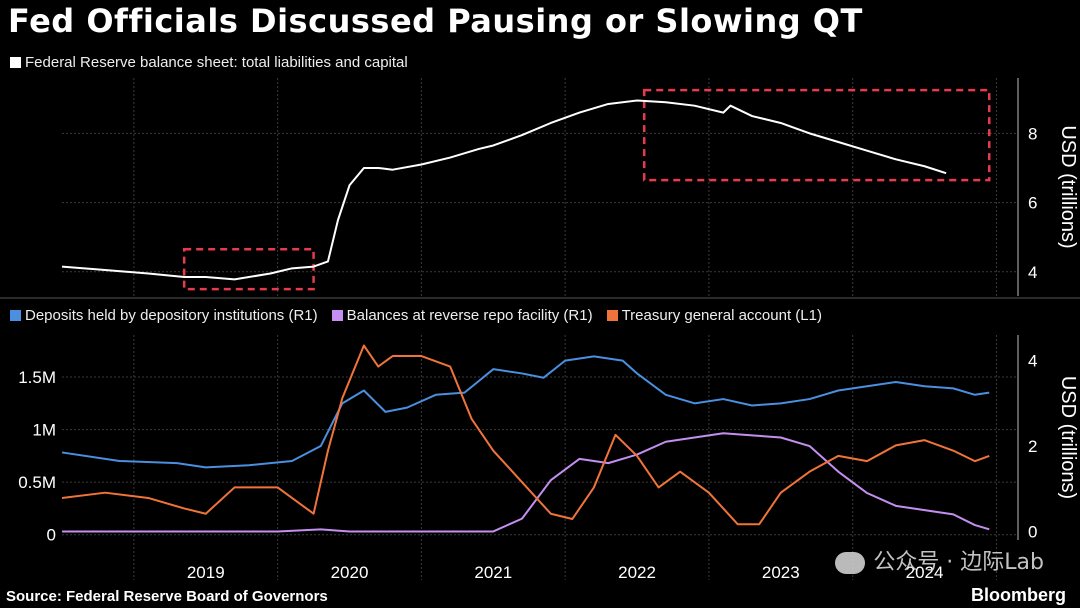 This screenshot has width=1080, height=608. I want to click on legend-swatch-deposits, so click(15, 315).